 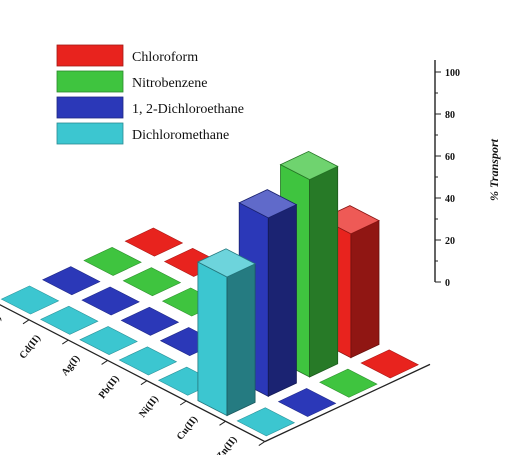 I want to click on z-tick-label: 100, so click(x=452, y=73).